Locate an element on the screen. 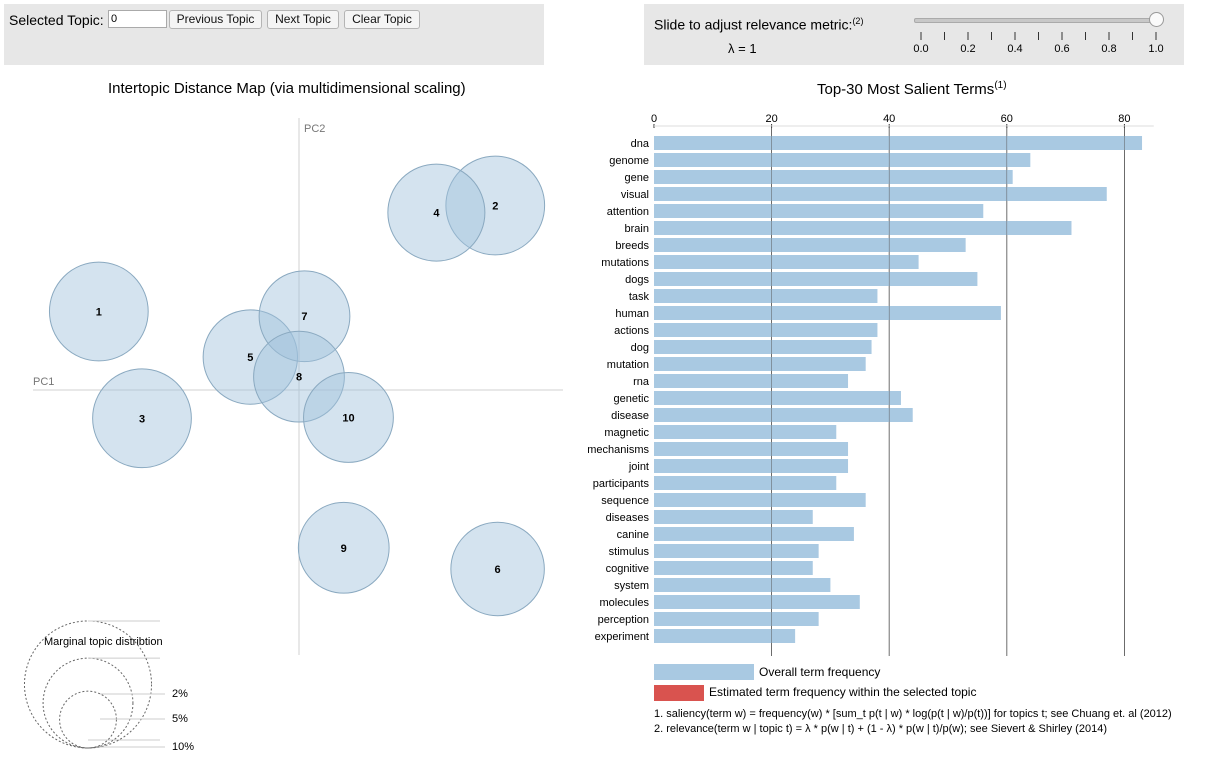 The image size is (1205, 758). marginal-legend-label: 5% is located at coordinates (180, 719).